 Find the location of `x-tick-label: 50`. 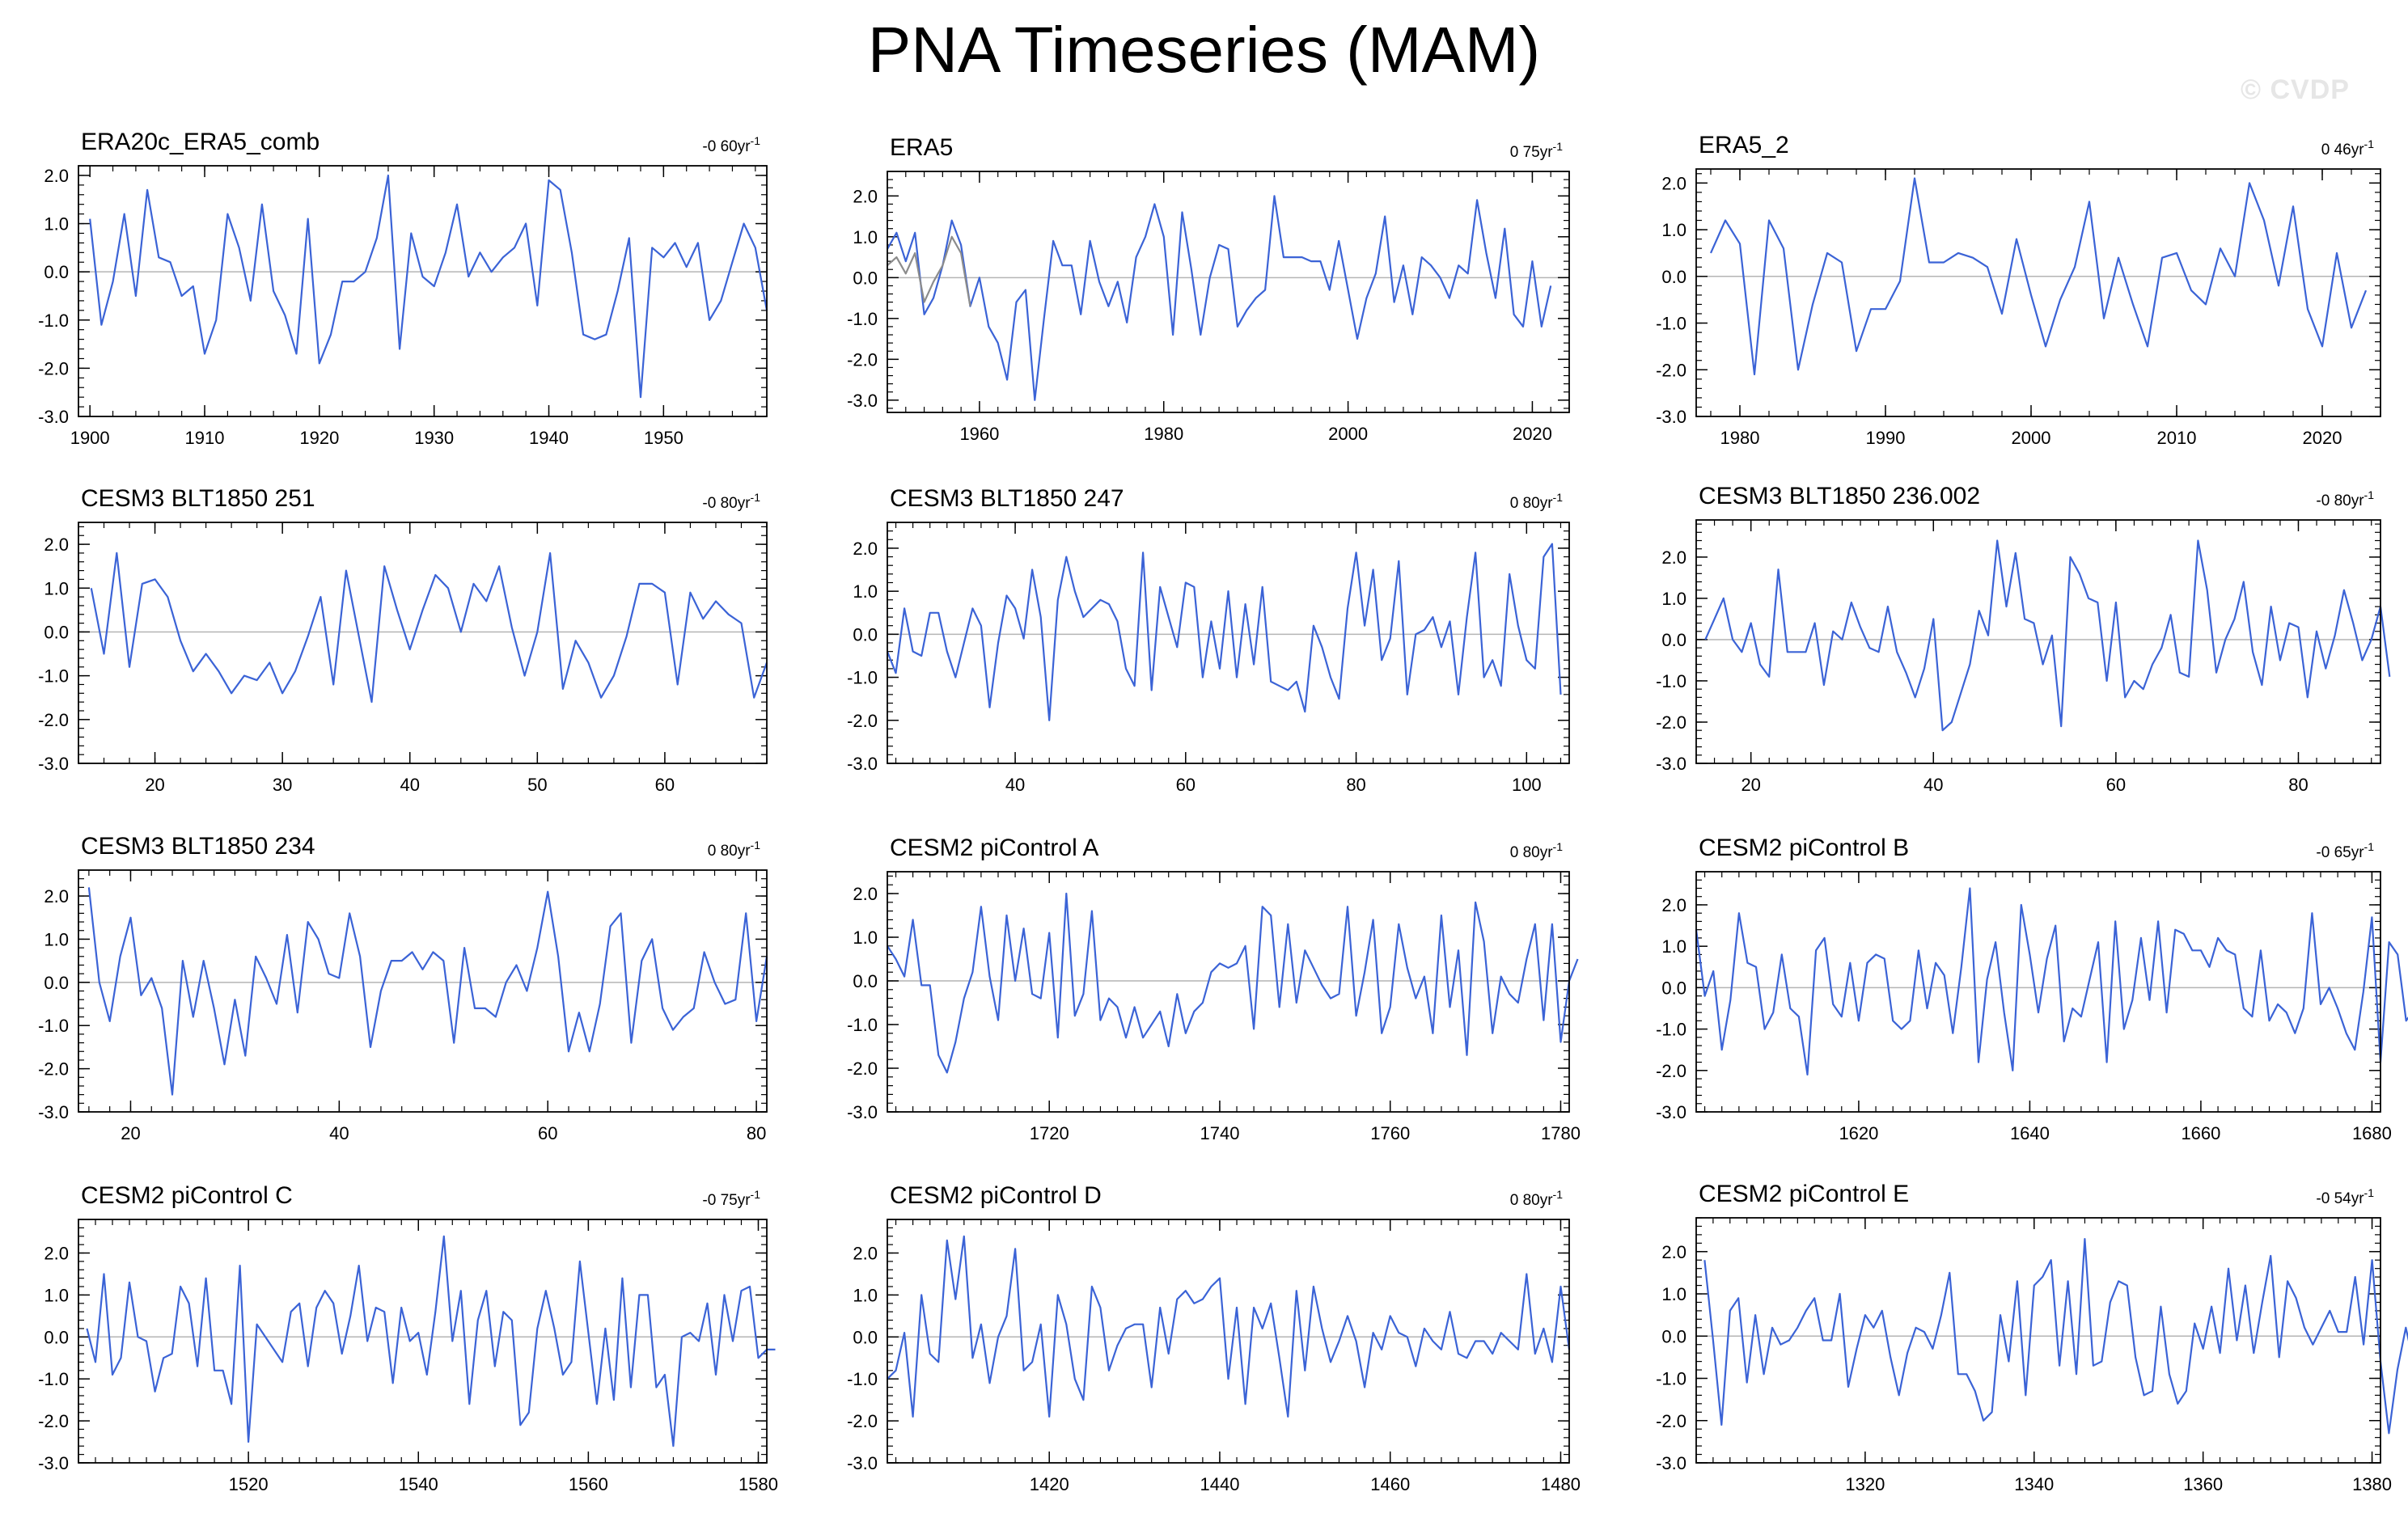

x-tick-label: 50 is located at coordinates (537, 785).